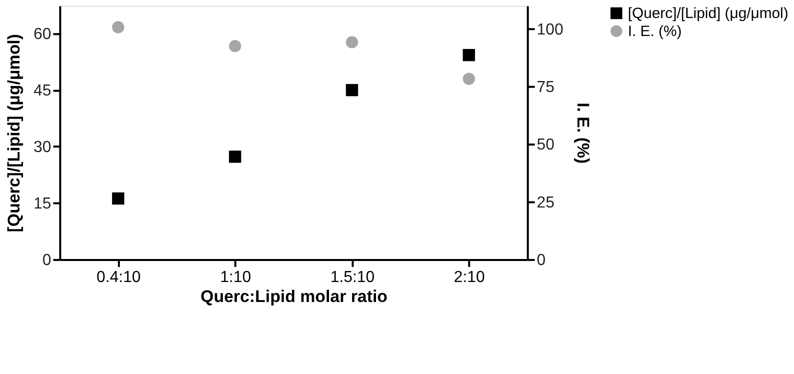 This screenshot has height=374, width=794. What do you see at coordinates (43, 91) in the screenshot?
I see `y-tick-label: 45` at bounding box center [43, 91].